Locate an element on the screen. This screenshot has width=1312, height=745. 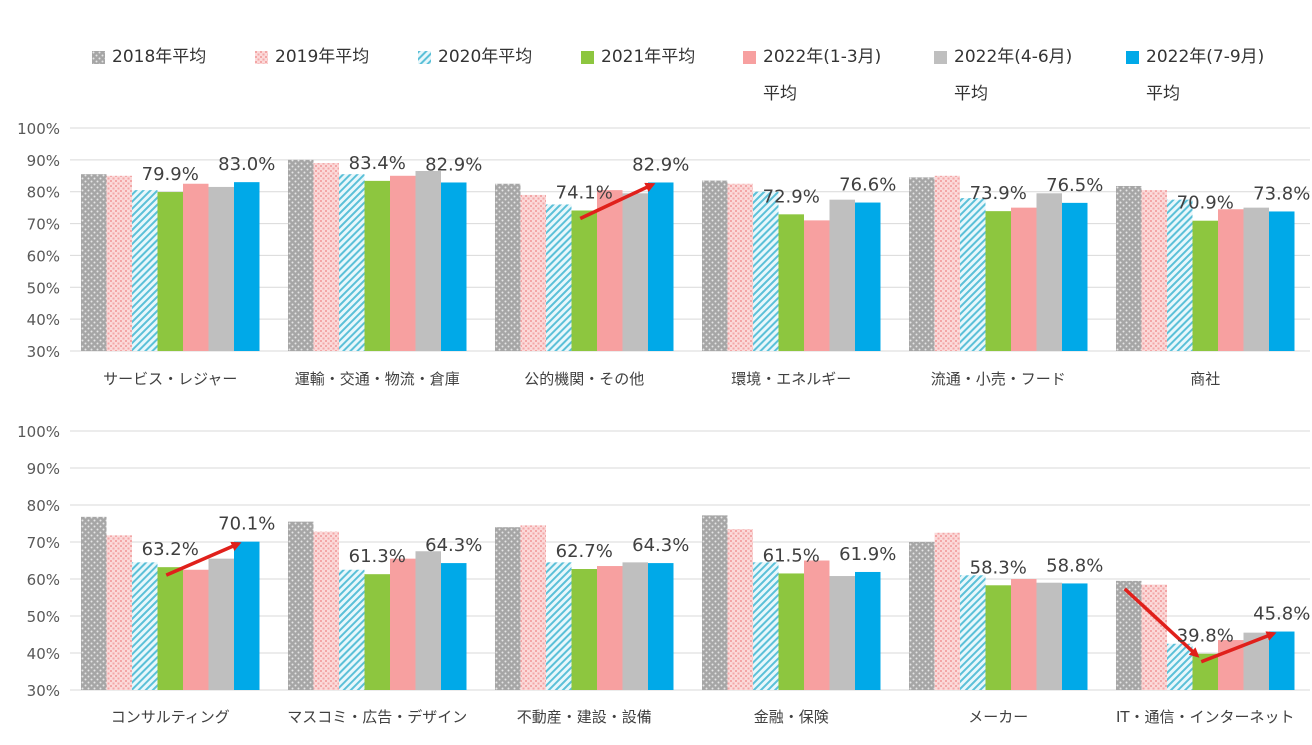
legend-swatch-2018 is located at coordinates (98, 57).